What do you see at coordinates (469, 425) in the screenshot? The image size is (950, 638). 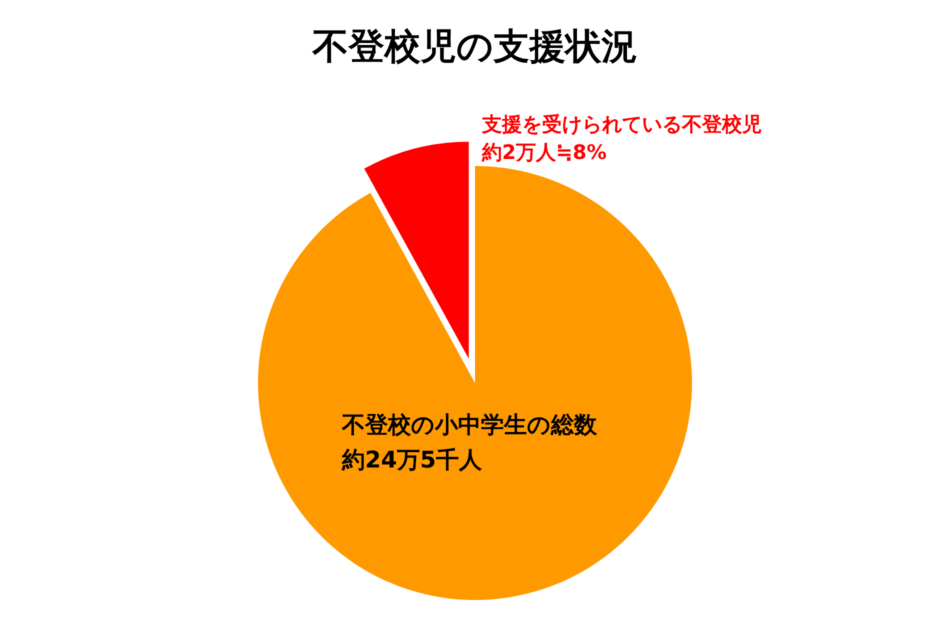 I see `slice-label: 不登校の小中学生の総数` at bounding box center [469, 425].